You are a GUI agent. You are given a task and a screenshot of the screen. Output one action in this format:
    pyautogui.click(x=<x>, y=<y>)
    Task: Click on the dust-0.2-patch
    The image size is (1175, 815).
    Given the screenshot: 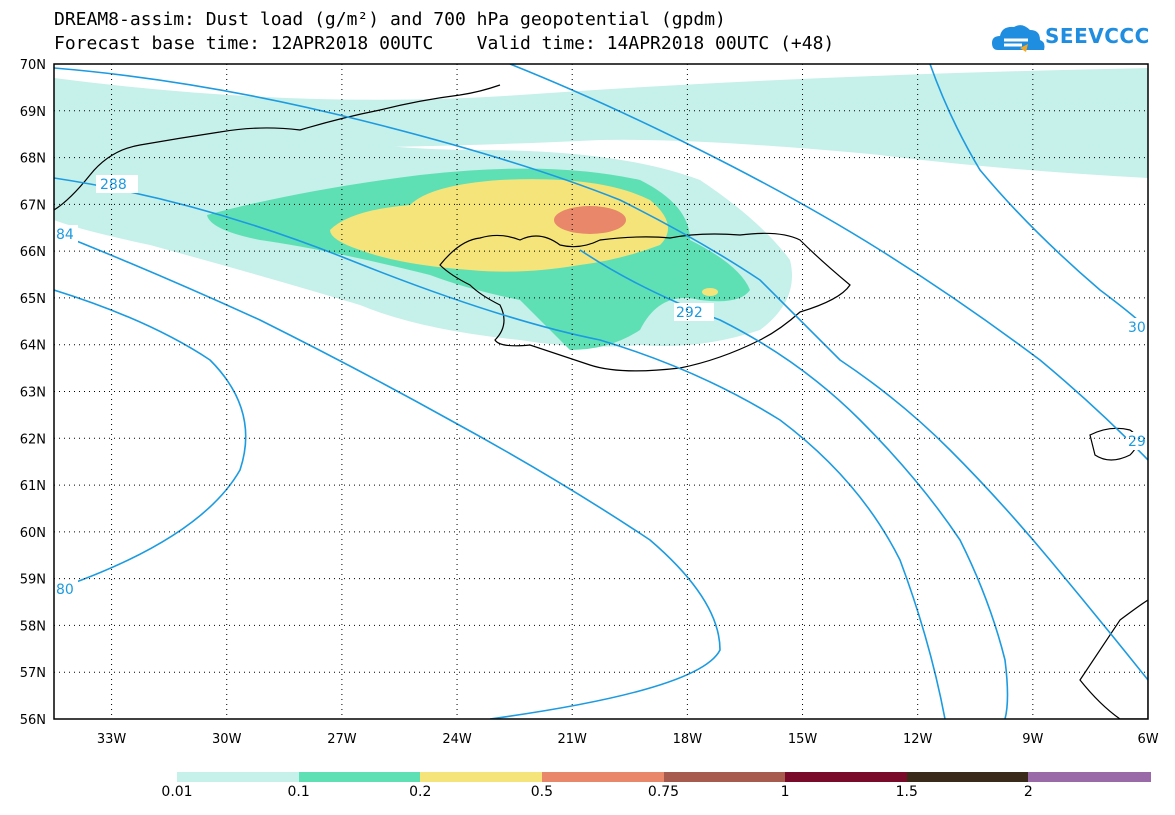 What is the action you would take?
    pyautogui.click(x=710, y=292)
    